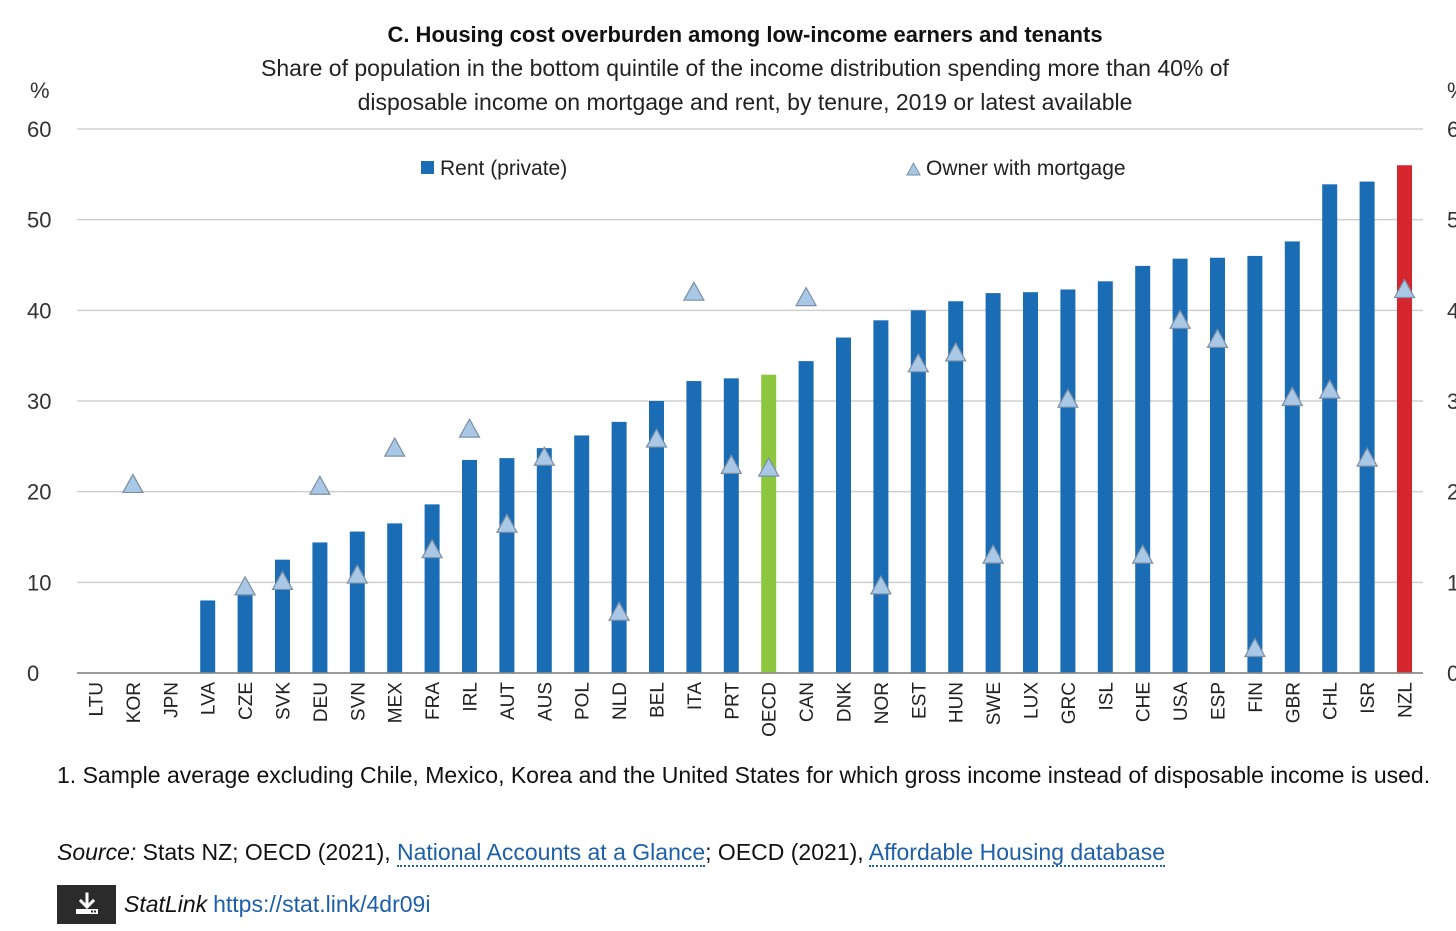  Describe the element at coordinates (282, 580) in the screenshot. I see `marker-svk` at that location.